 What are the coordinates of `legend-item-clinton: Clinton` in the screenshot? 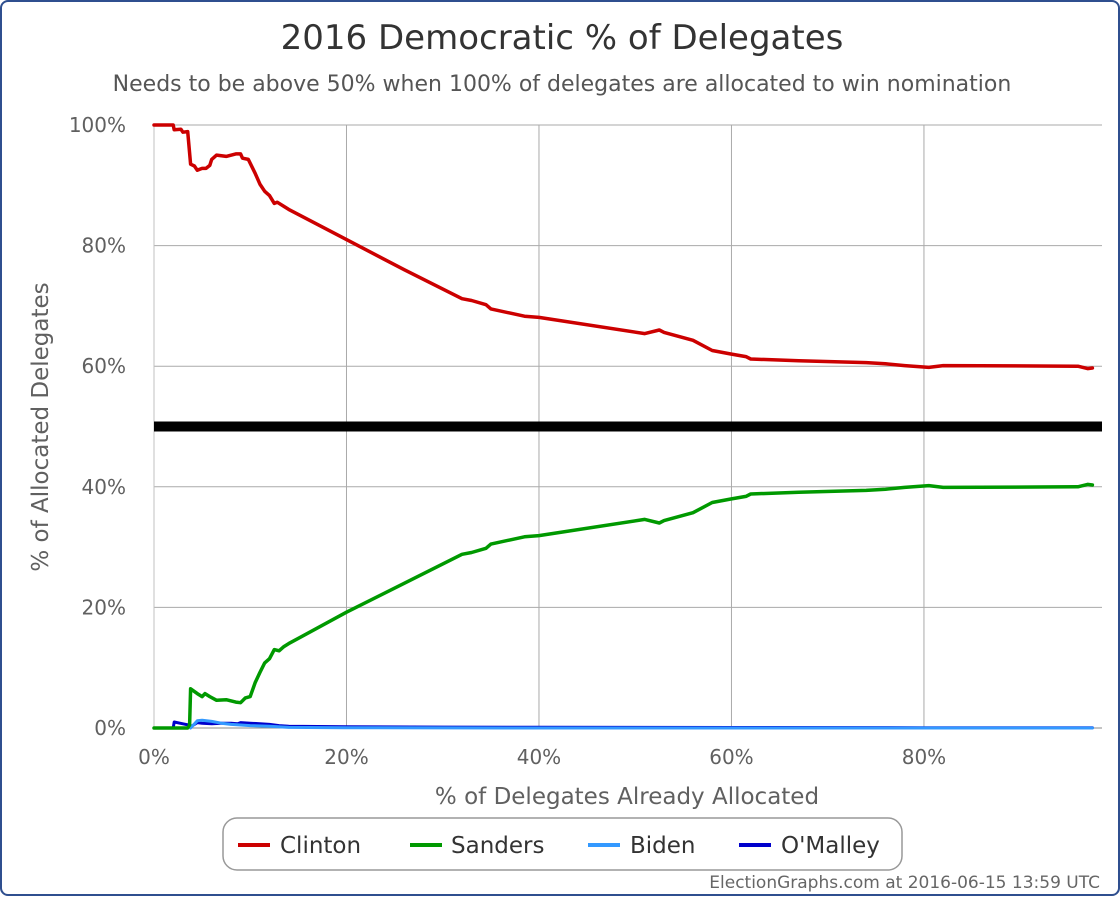 It's located at (299, 846).